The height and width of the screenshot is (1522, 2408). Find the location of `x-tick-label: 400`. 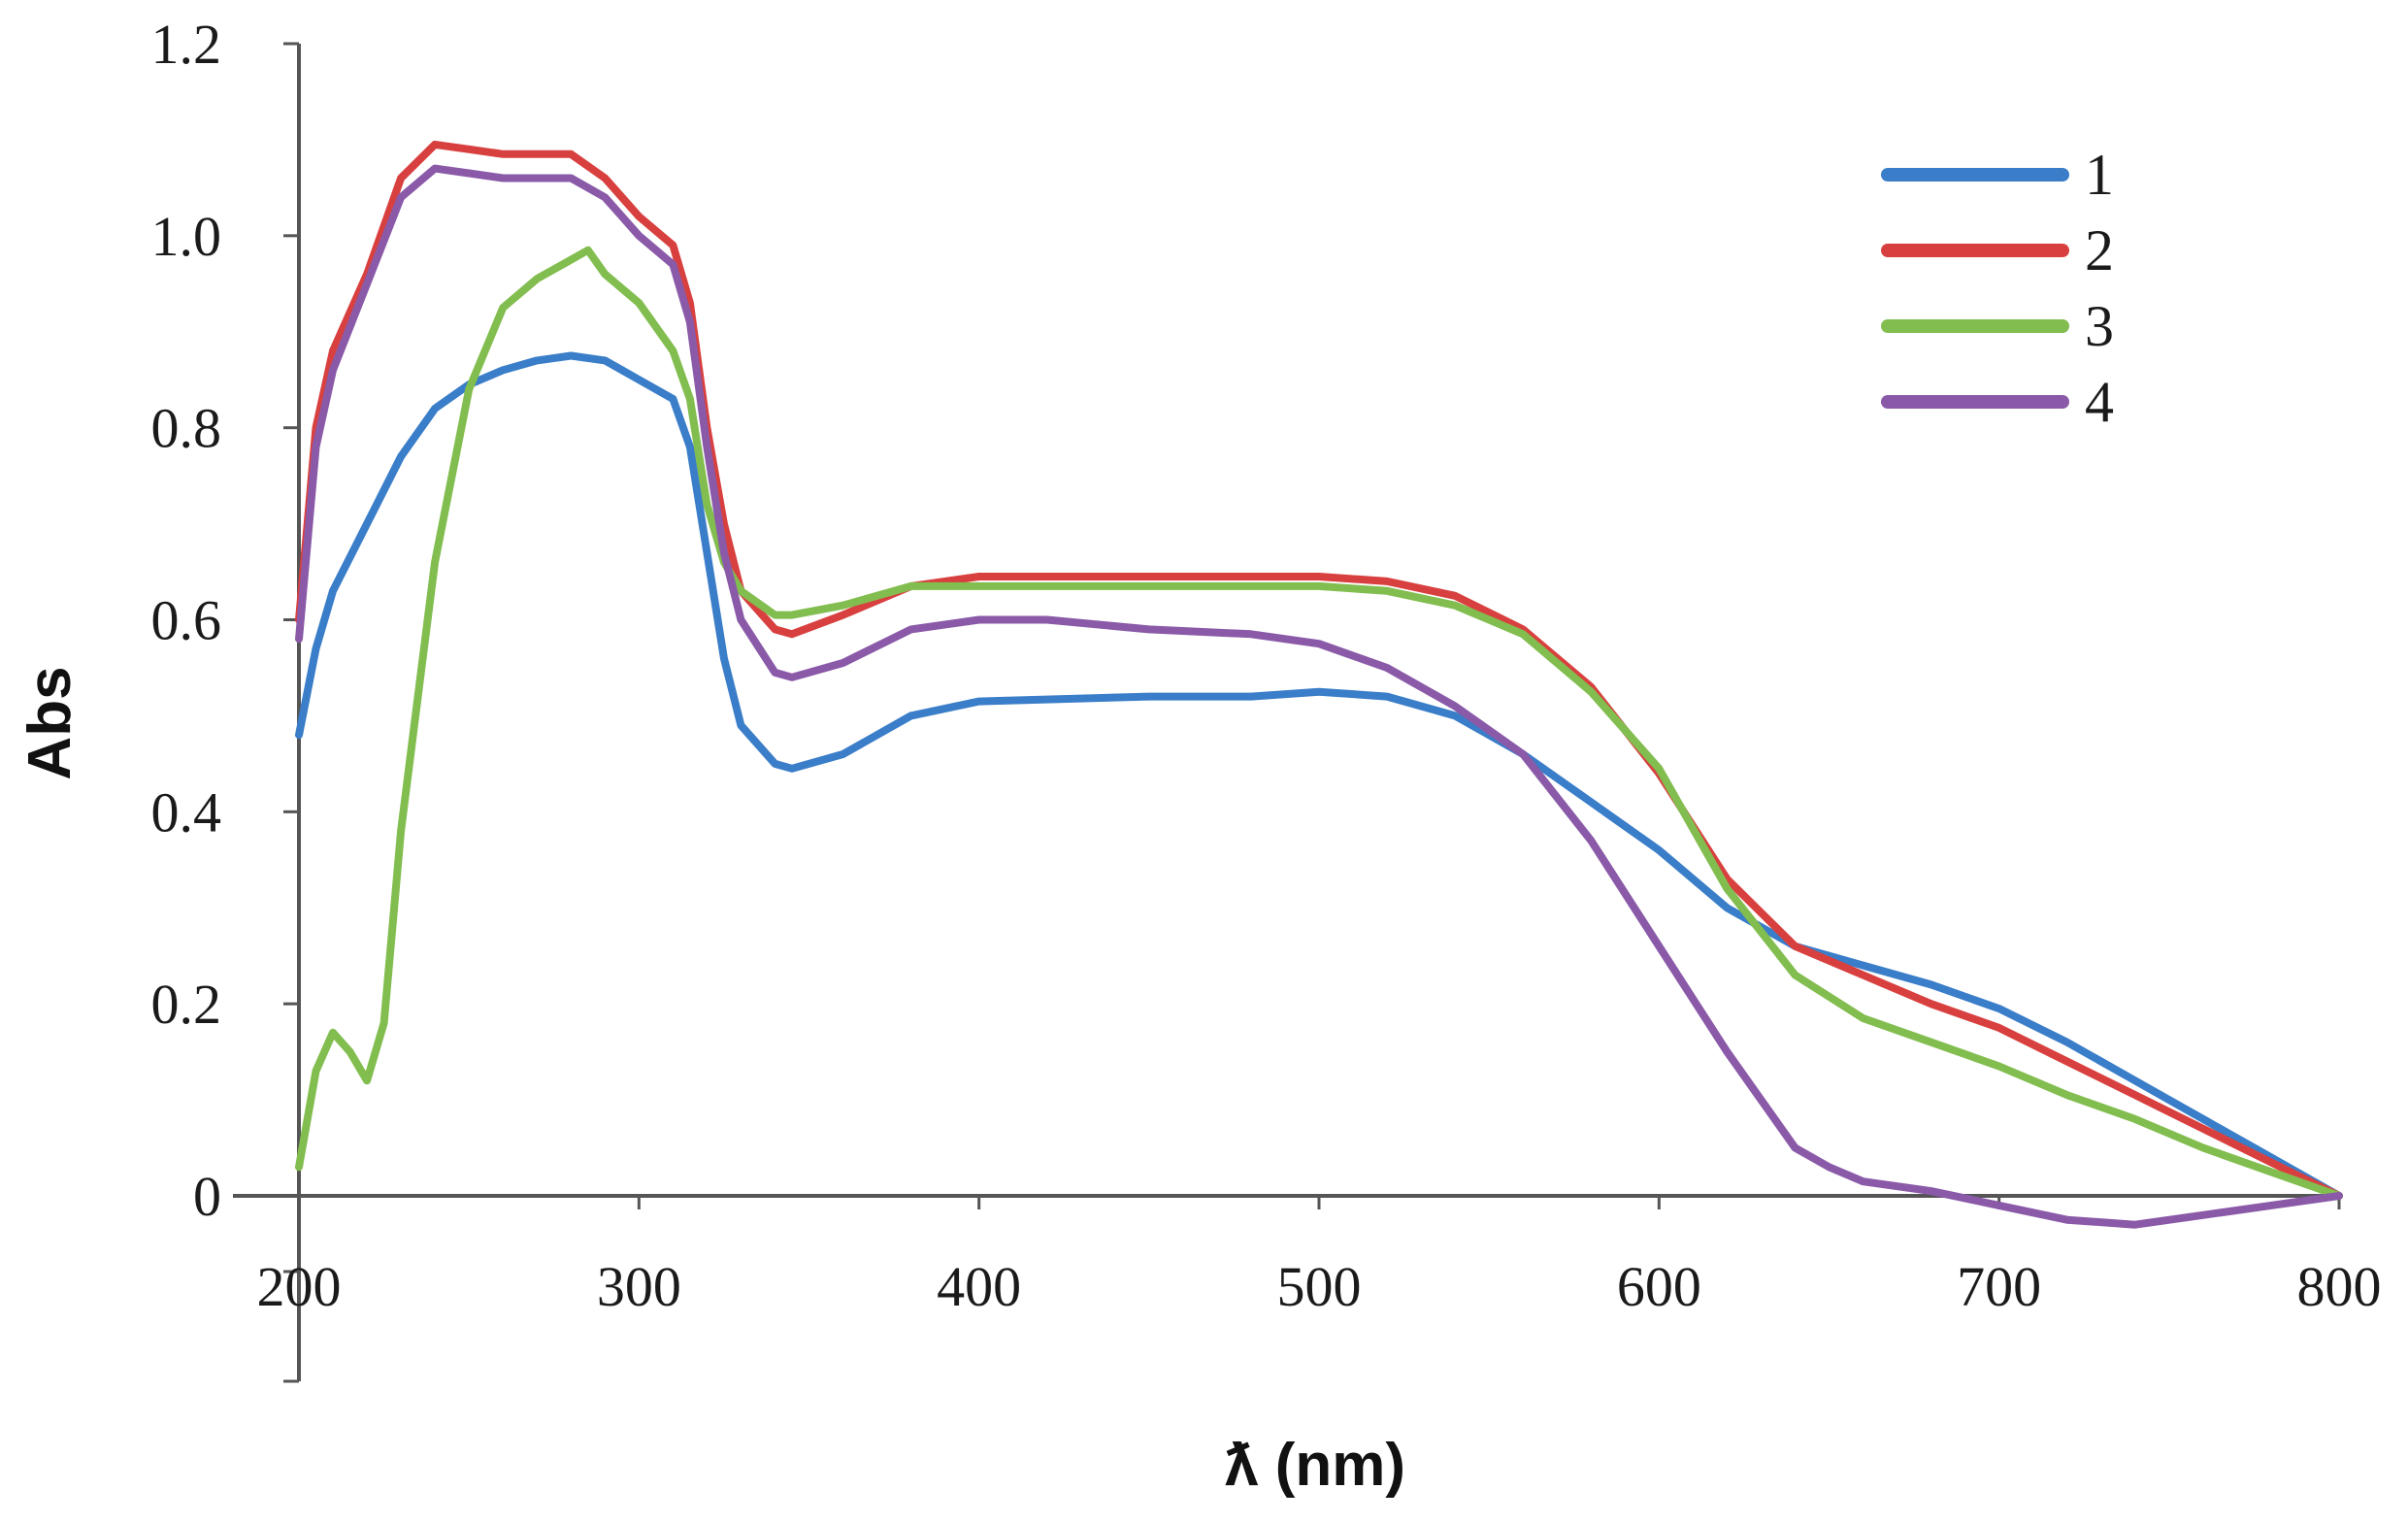

x-tick-label: 400 is located at coordinates (979, 1286).